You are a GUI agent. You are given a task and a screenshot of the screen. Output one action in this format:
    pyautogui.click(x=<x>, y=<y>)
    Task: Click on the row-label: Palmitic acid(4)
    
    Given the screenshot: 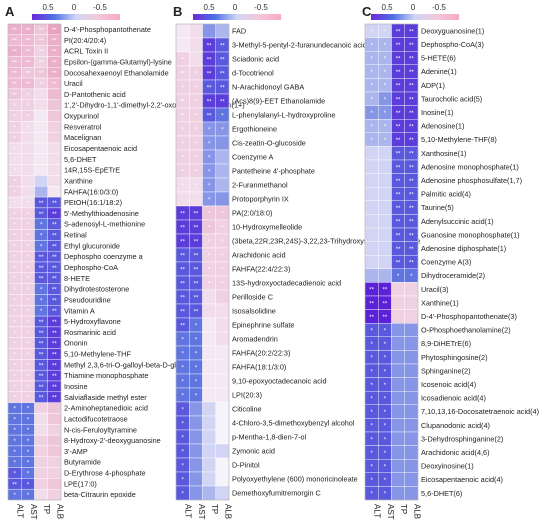 What is the action you would take?
    pyautogui.click(x=446, y=194)
    